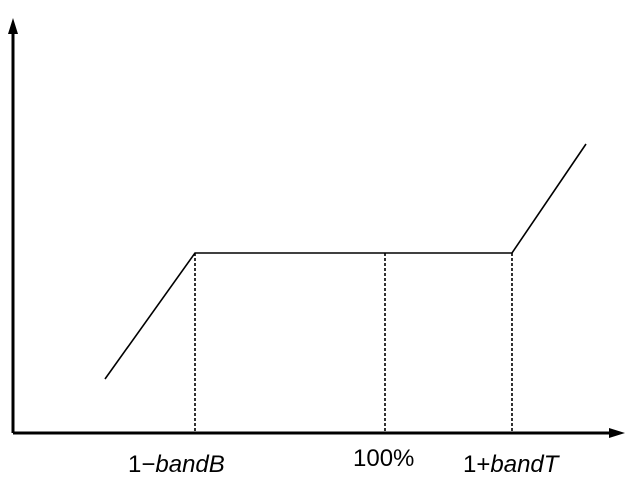 The width and height of the screenshot is (625, 482). I want to click on x-axis-arrowhead, so click(617, 433).